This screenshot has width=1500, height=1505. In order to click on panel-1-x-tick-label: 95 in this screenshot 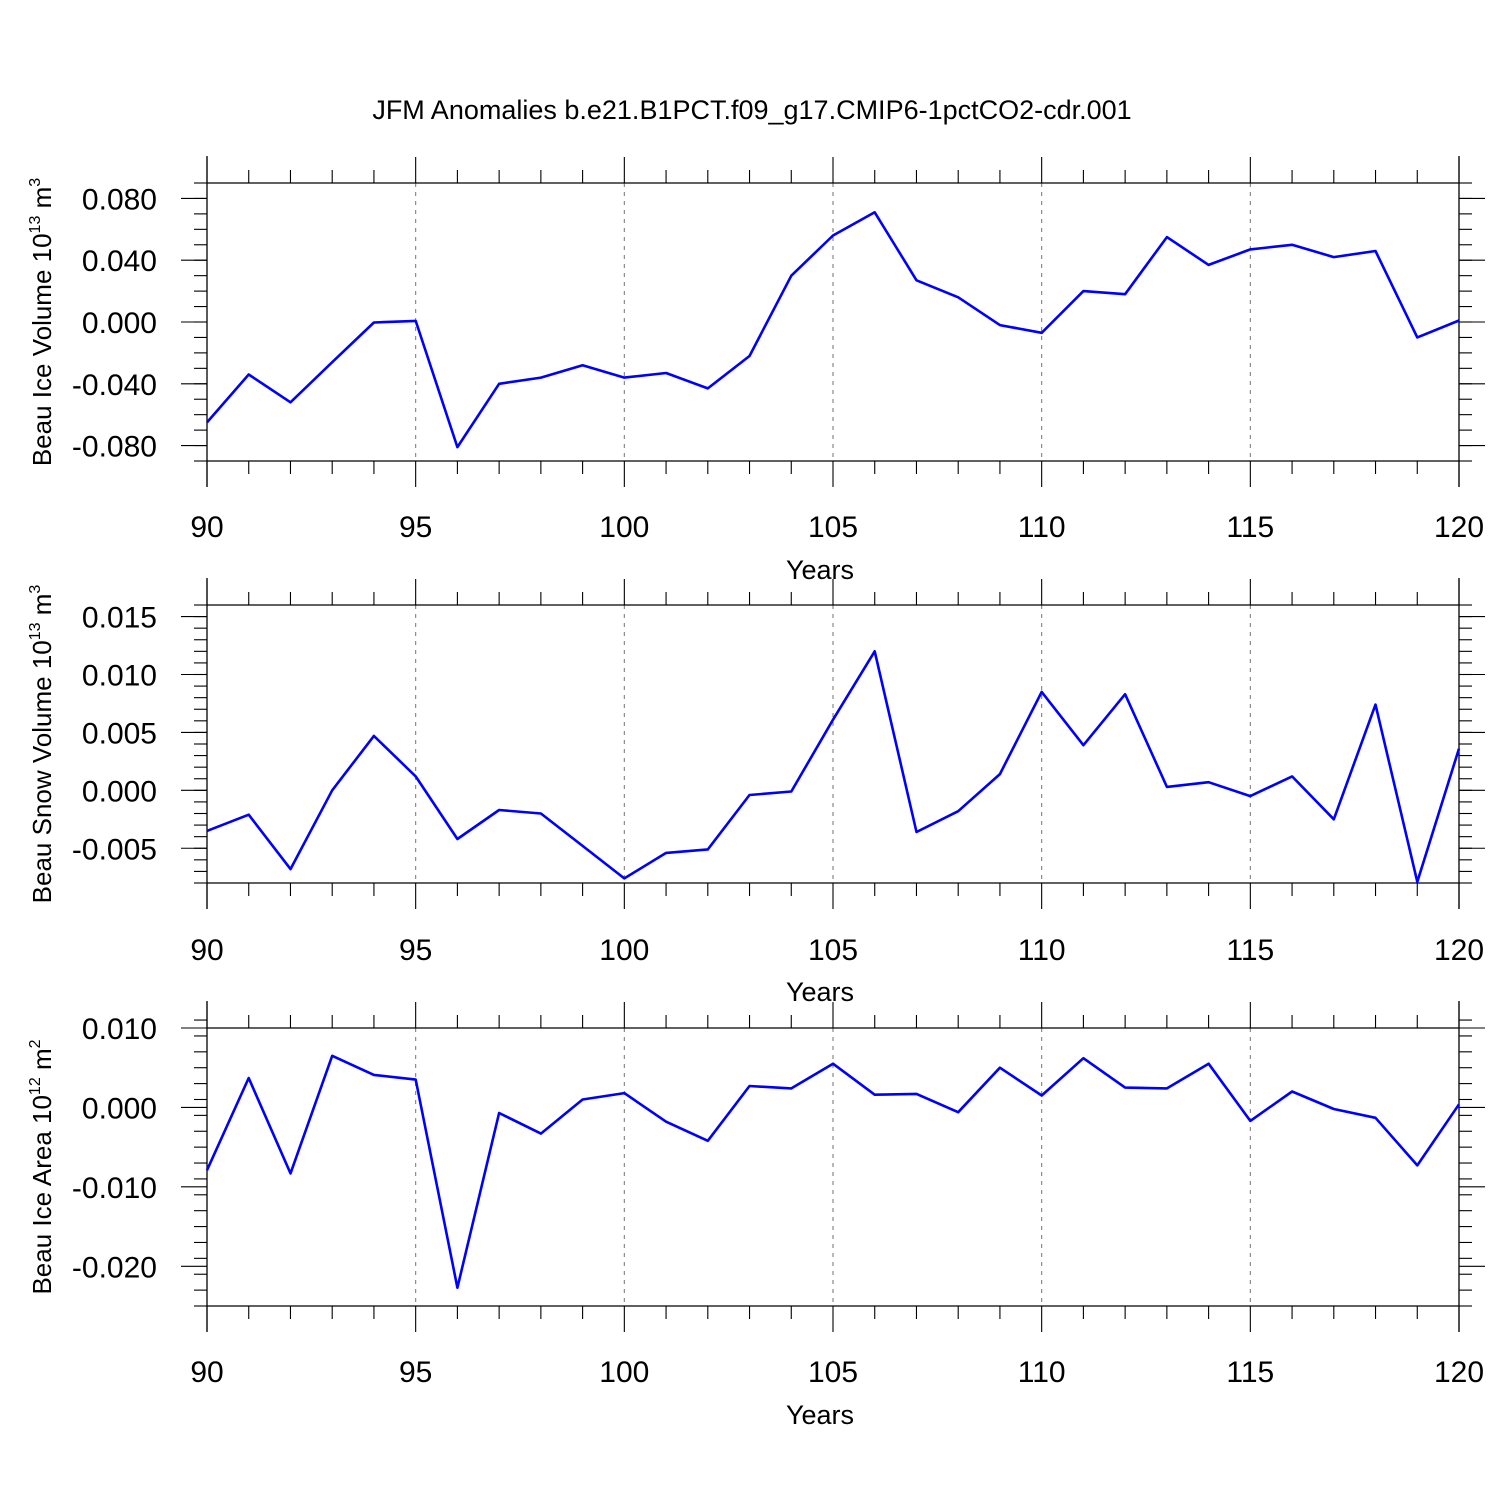, I will do `click(415, 527)`.